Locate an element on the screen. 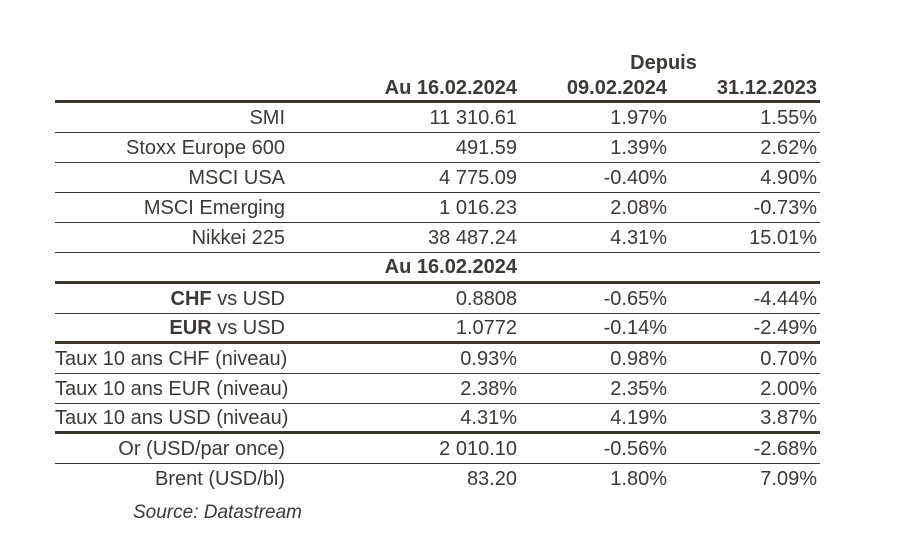  value-since2: 1.55% is located at coordinates (788, 117).